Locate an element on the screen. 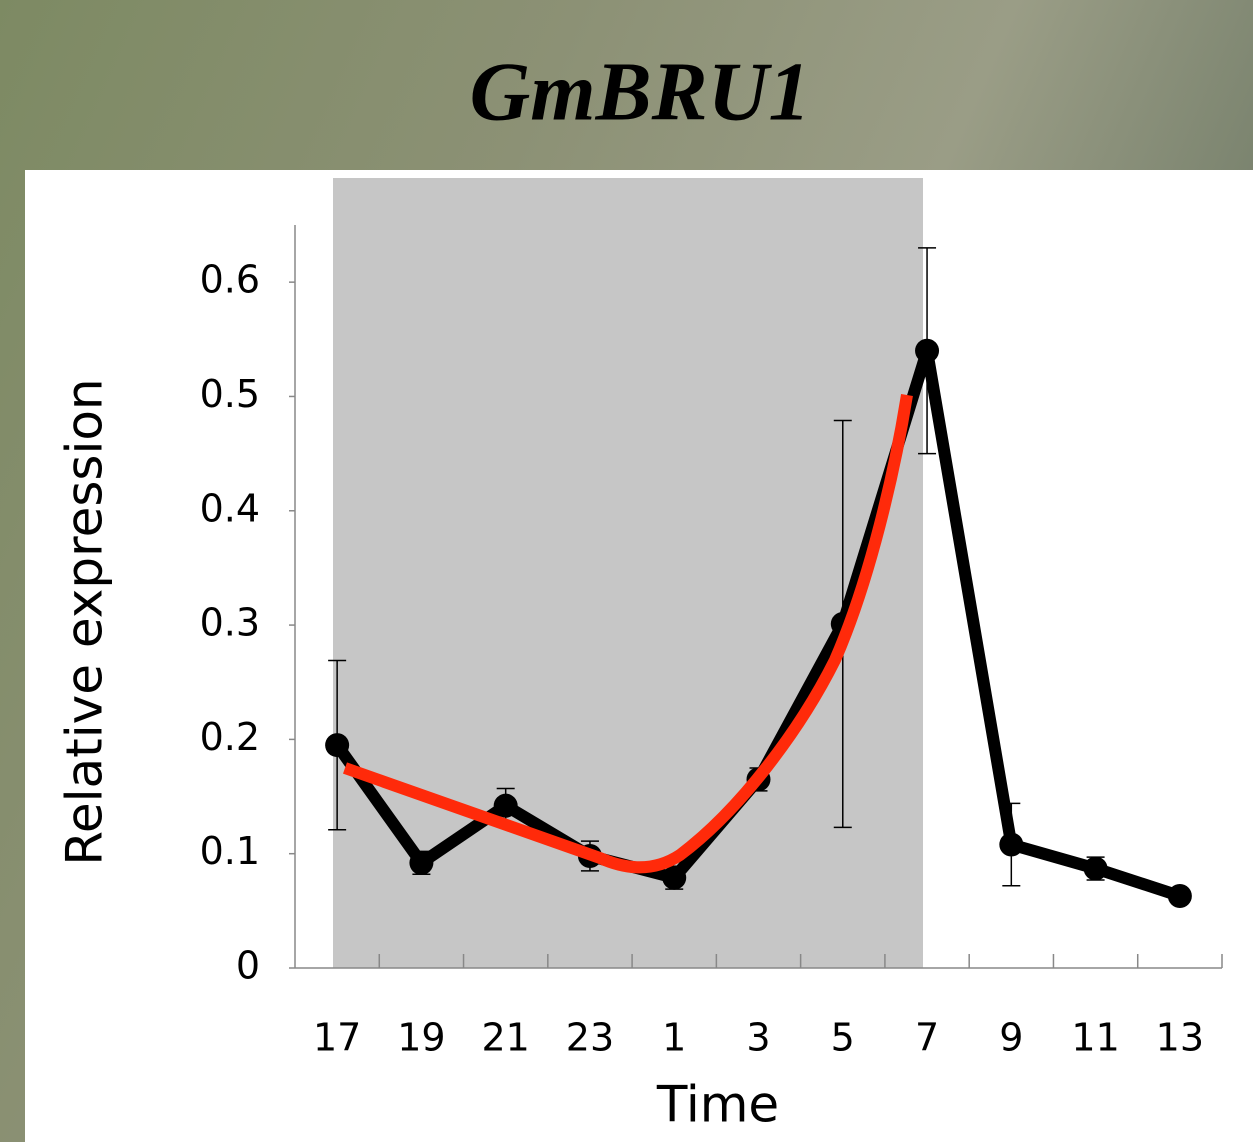 The image size is (1253, 1142). y-tick-label: 0.2 is located at coordinates (230, 737).